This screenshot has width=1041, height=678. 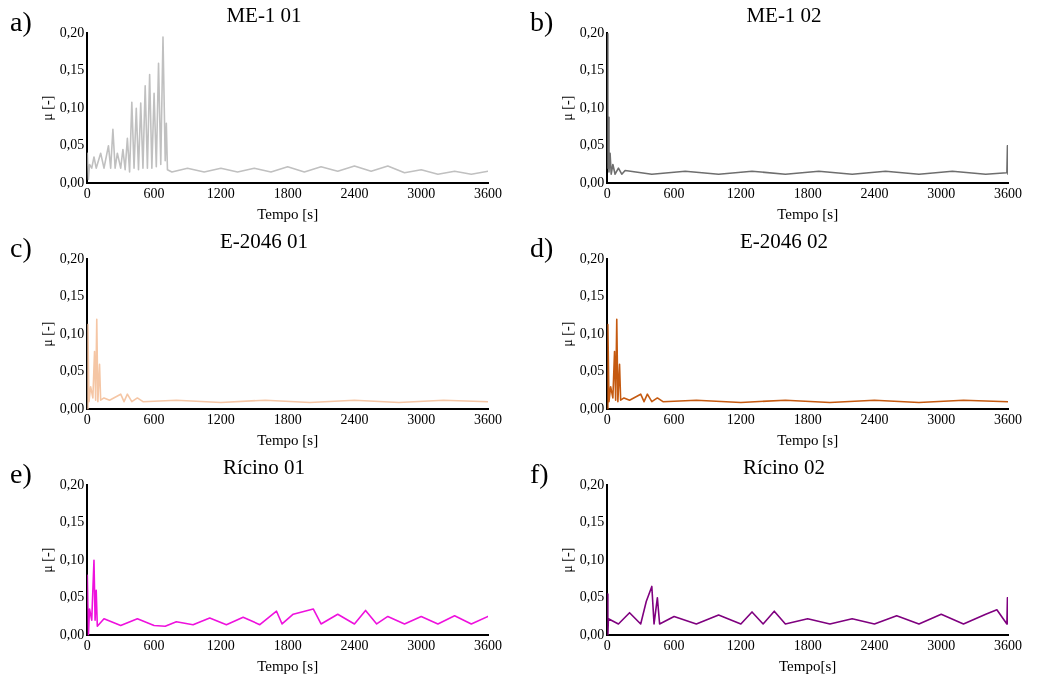 I want to click on chart-title: E-2046 01, so click(x=264, y=241).